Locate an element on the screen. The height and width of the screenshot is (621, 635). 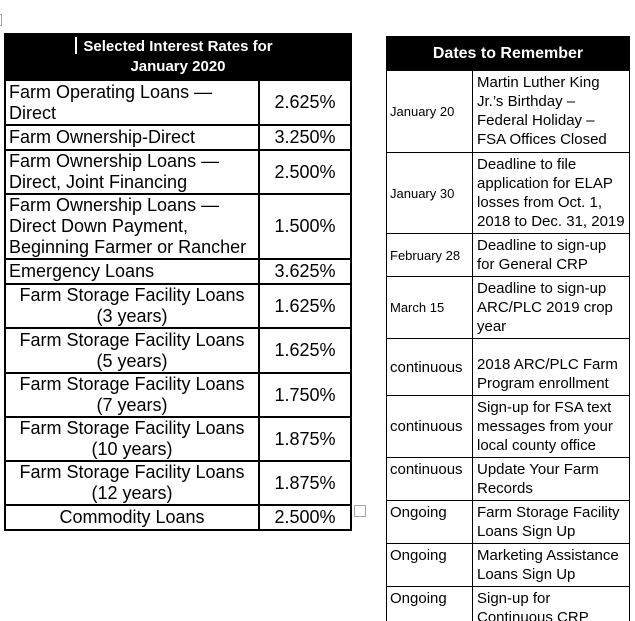
loan-name-cell: Farm Operating Loans — Direct is located at coordinates (132, 102).